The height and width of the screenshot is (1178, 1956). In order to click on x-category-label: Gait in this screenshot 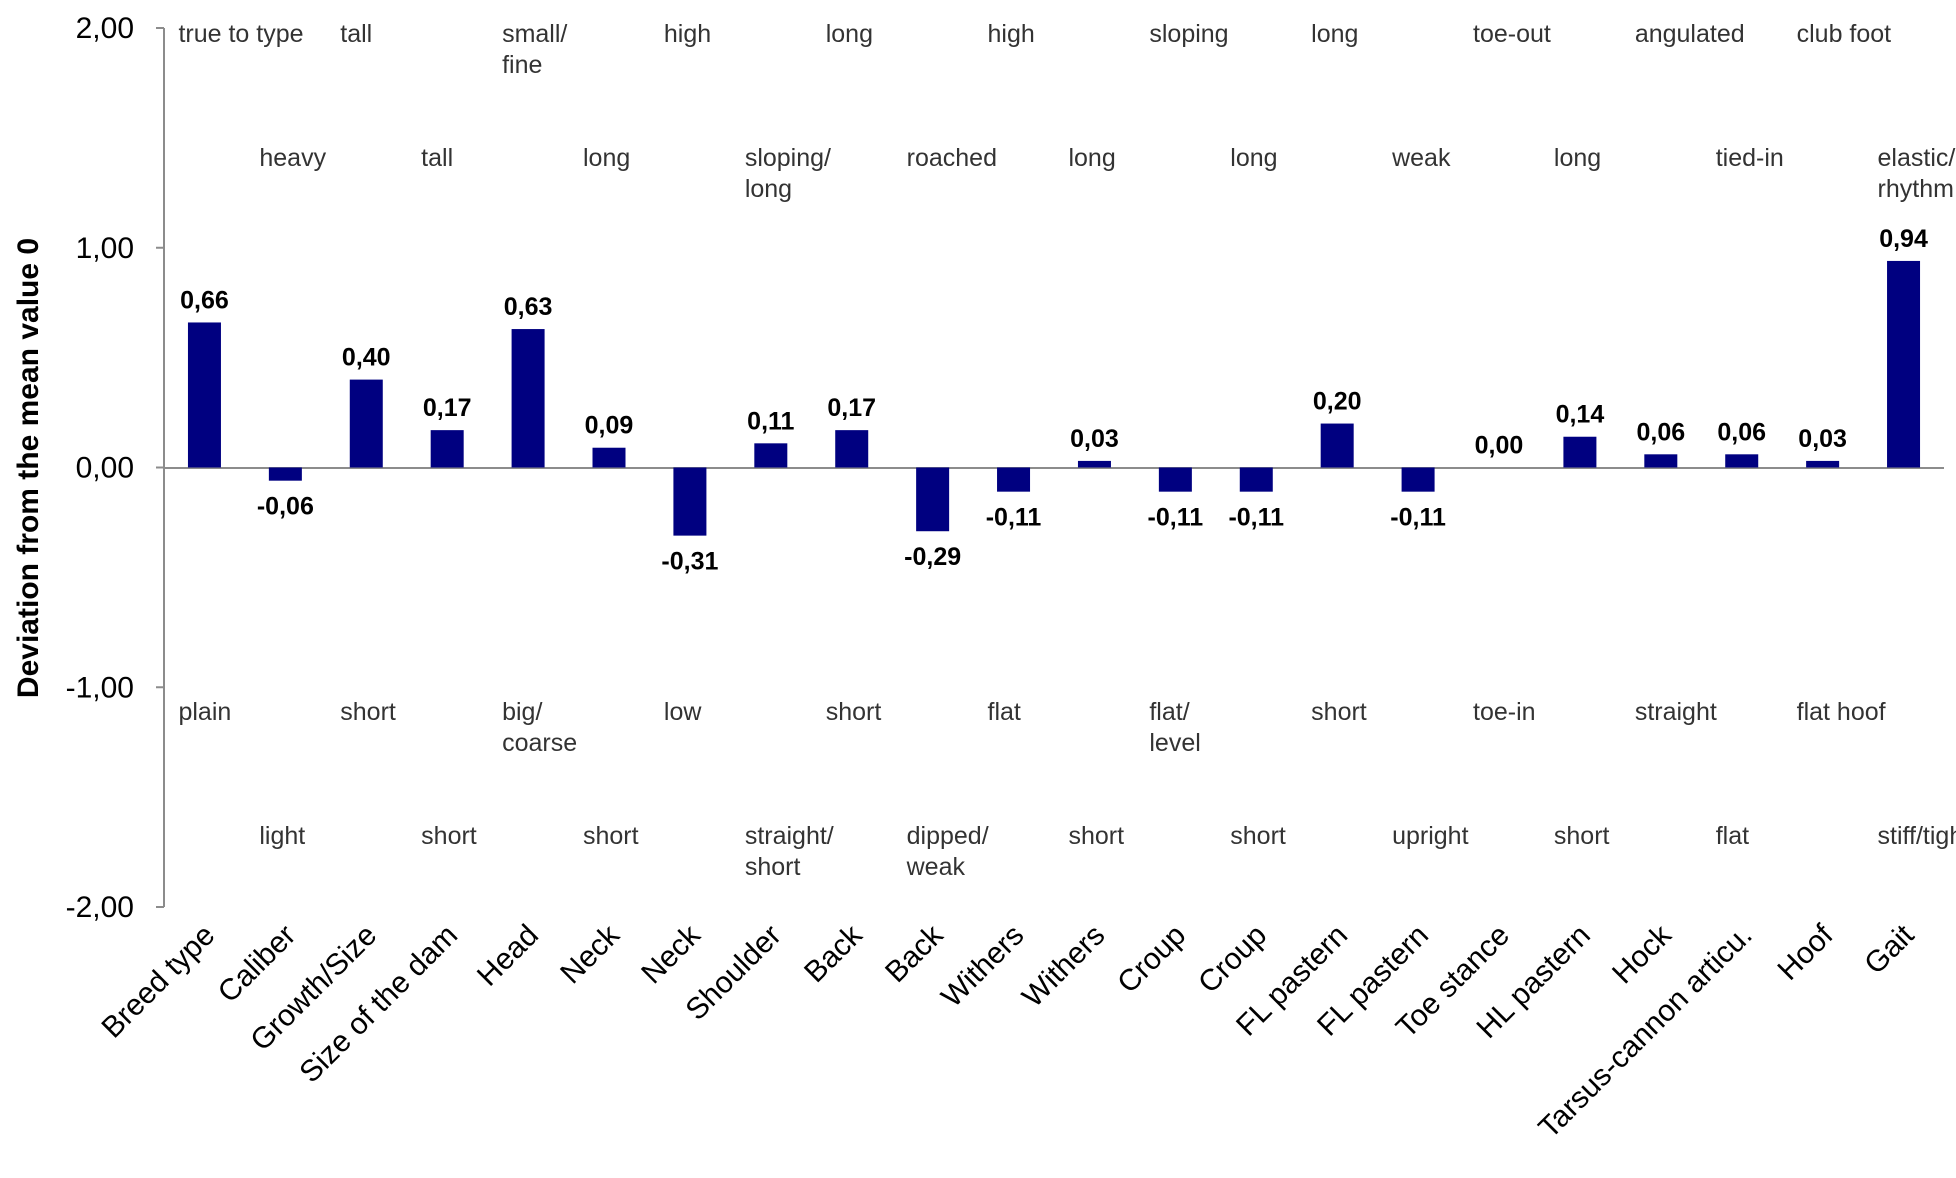, I will do `click(1889, 949)`.